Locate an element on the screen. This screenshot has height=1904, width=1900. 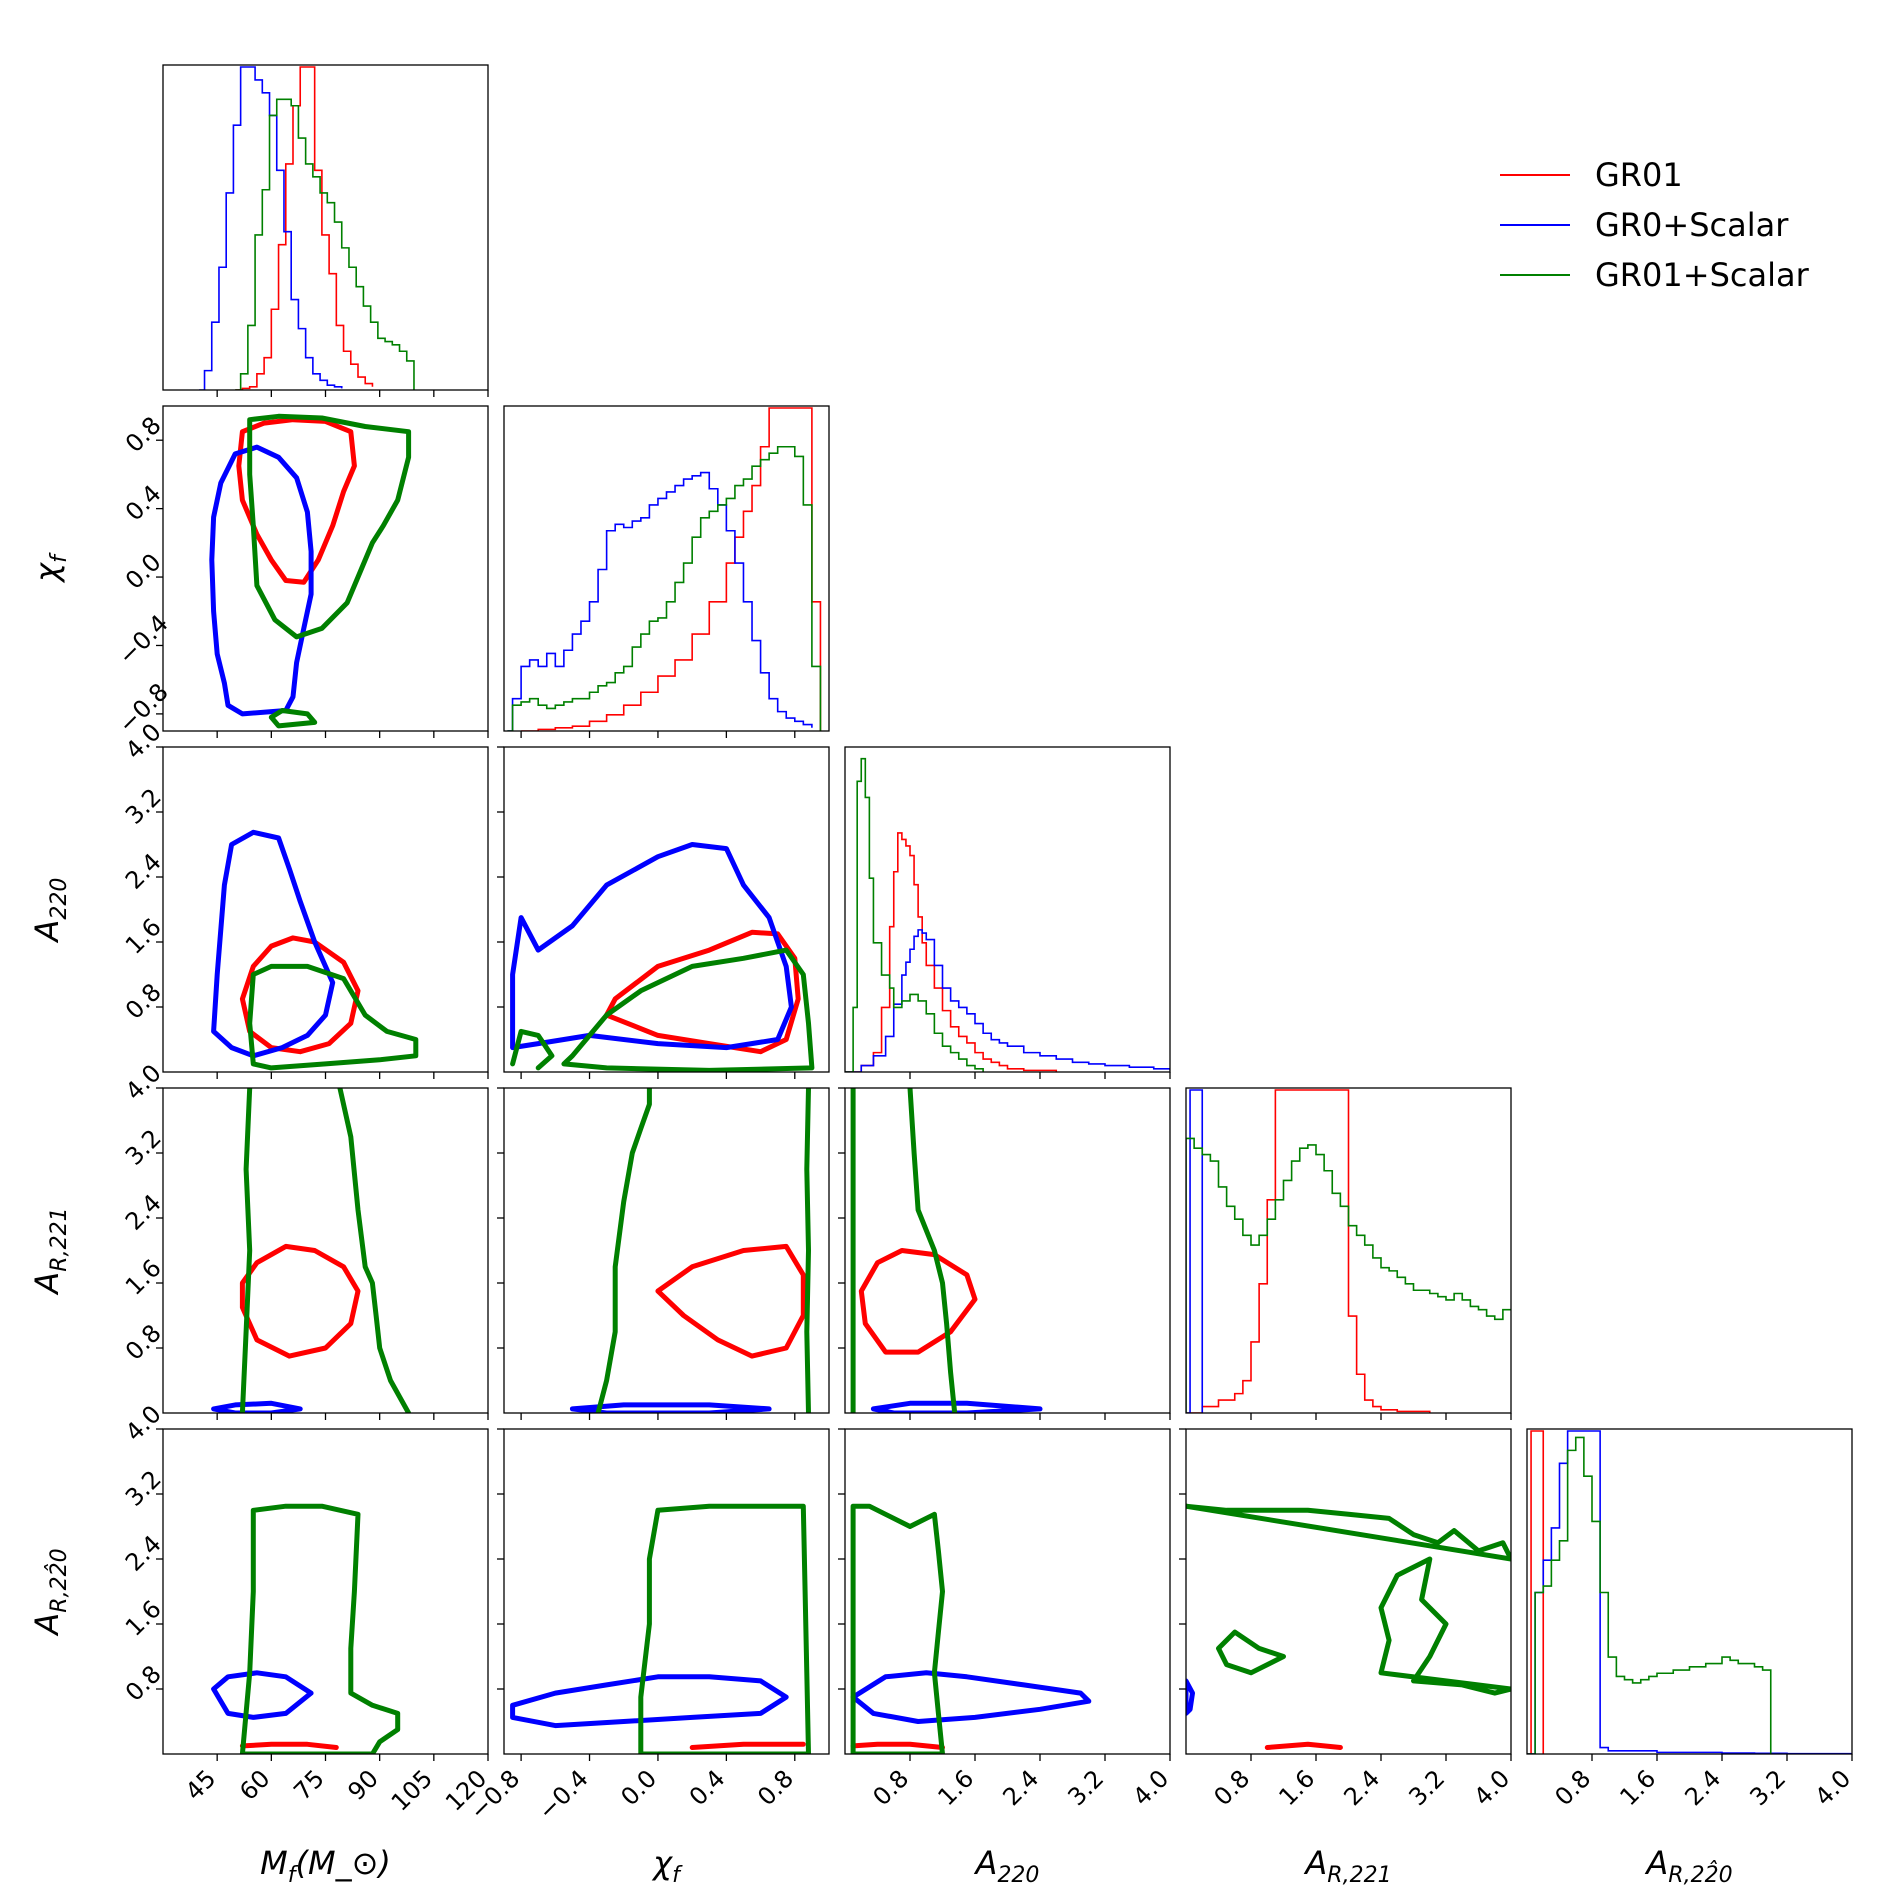
x-tick-label-A220: 0.8 is located at coordinates (890, 1787).